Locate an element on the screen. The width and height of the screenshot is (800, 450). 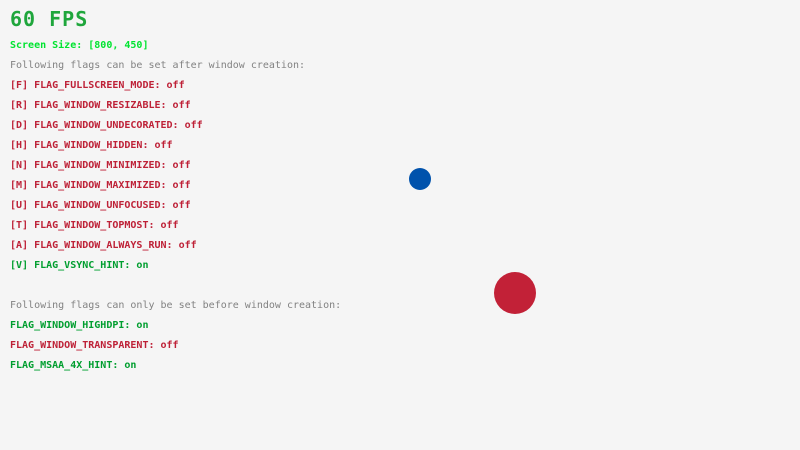
flag-window-always-run: [A] FLAG_WINDOW_ALWAYS_RUN: off is located at coordinates (103, 245).